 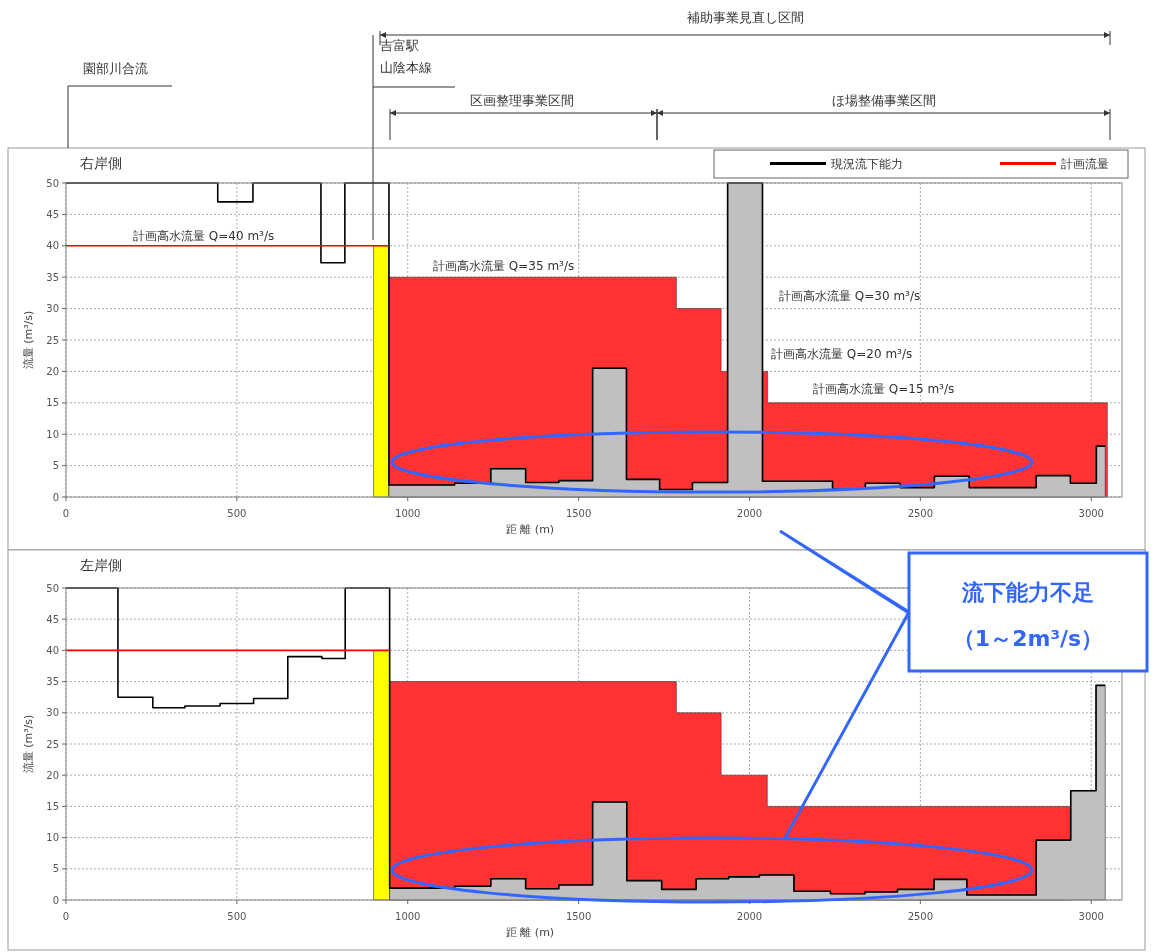 What do you see at coordinates (842, 354) in the screenshot?
I see `annotation: 計画高水流量 Q=20 m³/s` at bounding box center [842, 354].